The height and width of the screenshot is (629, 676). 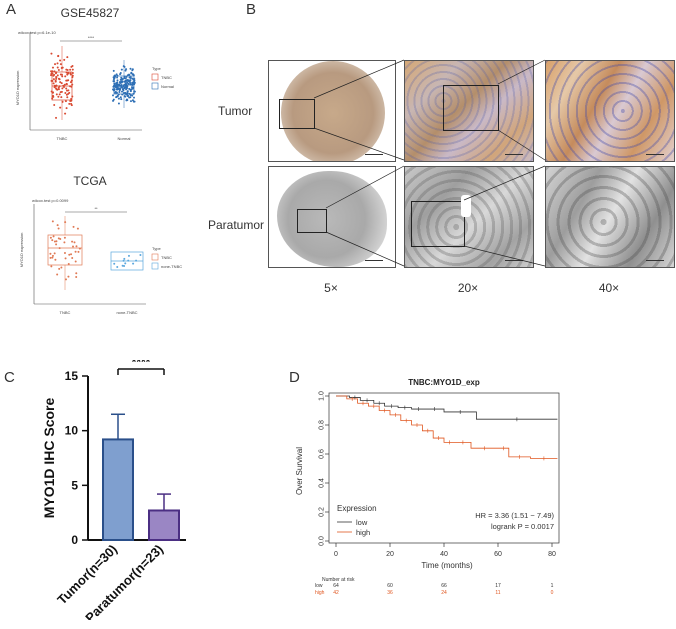 What do you see at coordinates (49, 457) in the screenshot?
I see `panel-c-ylabel: MYO1D IHC Score` at bounding box center [49, 457].